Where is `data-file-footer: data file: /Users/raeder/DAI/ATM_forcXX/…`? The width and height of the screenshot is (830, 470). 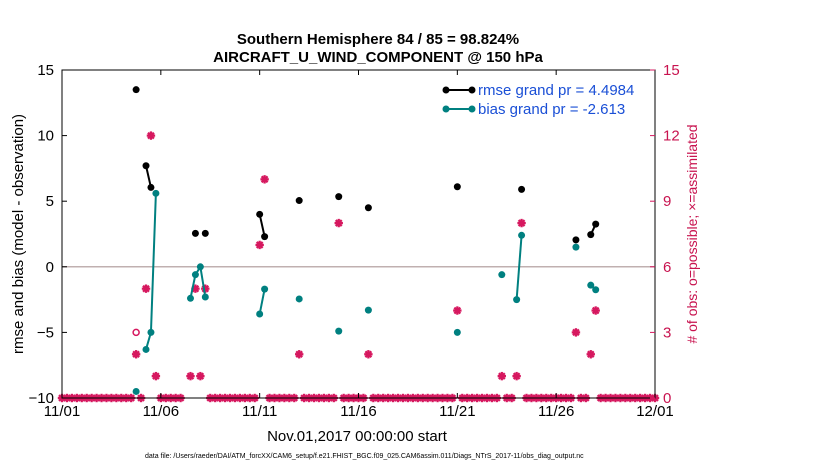
data-file-footer: data file: /Users/raeder/DAI/ATM_forcXX/… is located at coordinates (364, 456).